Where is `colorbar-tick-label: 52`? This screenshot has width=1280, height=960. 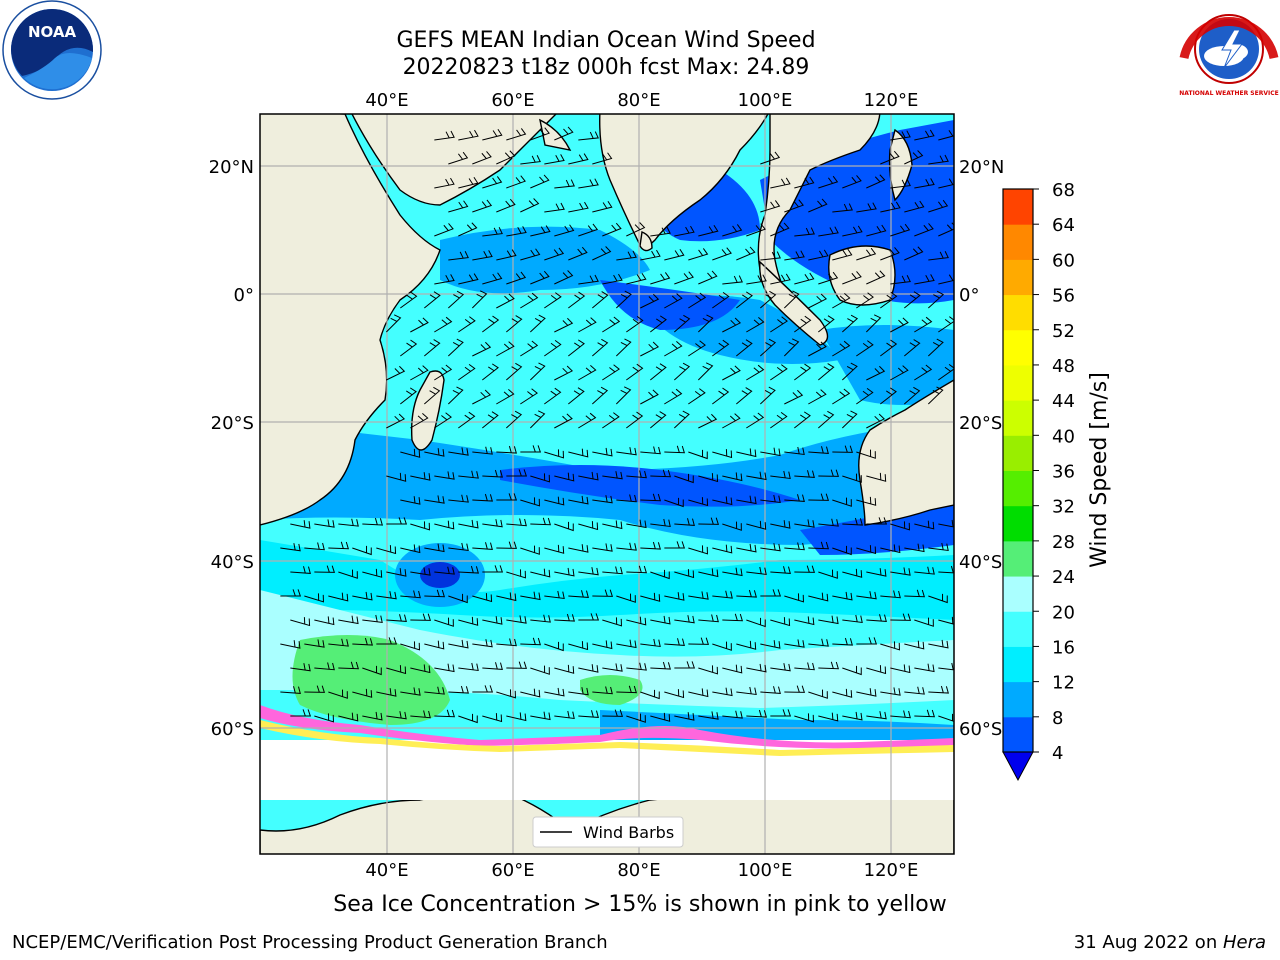 colorbar-tick-label: 52 is located at coordinates (1063, 331).